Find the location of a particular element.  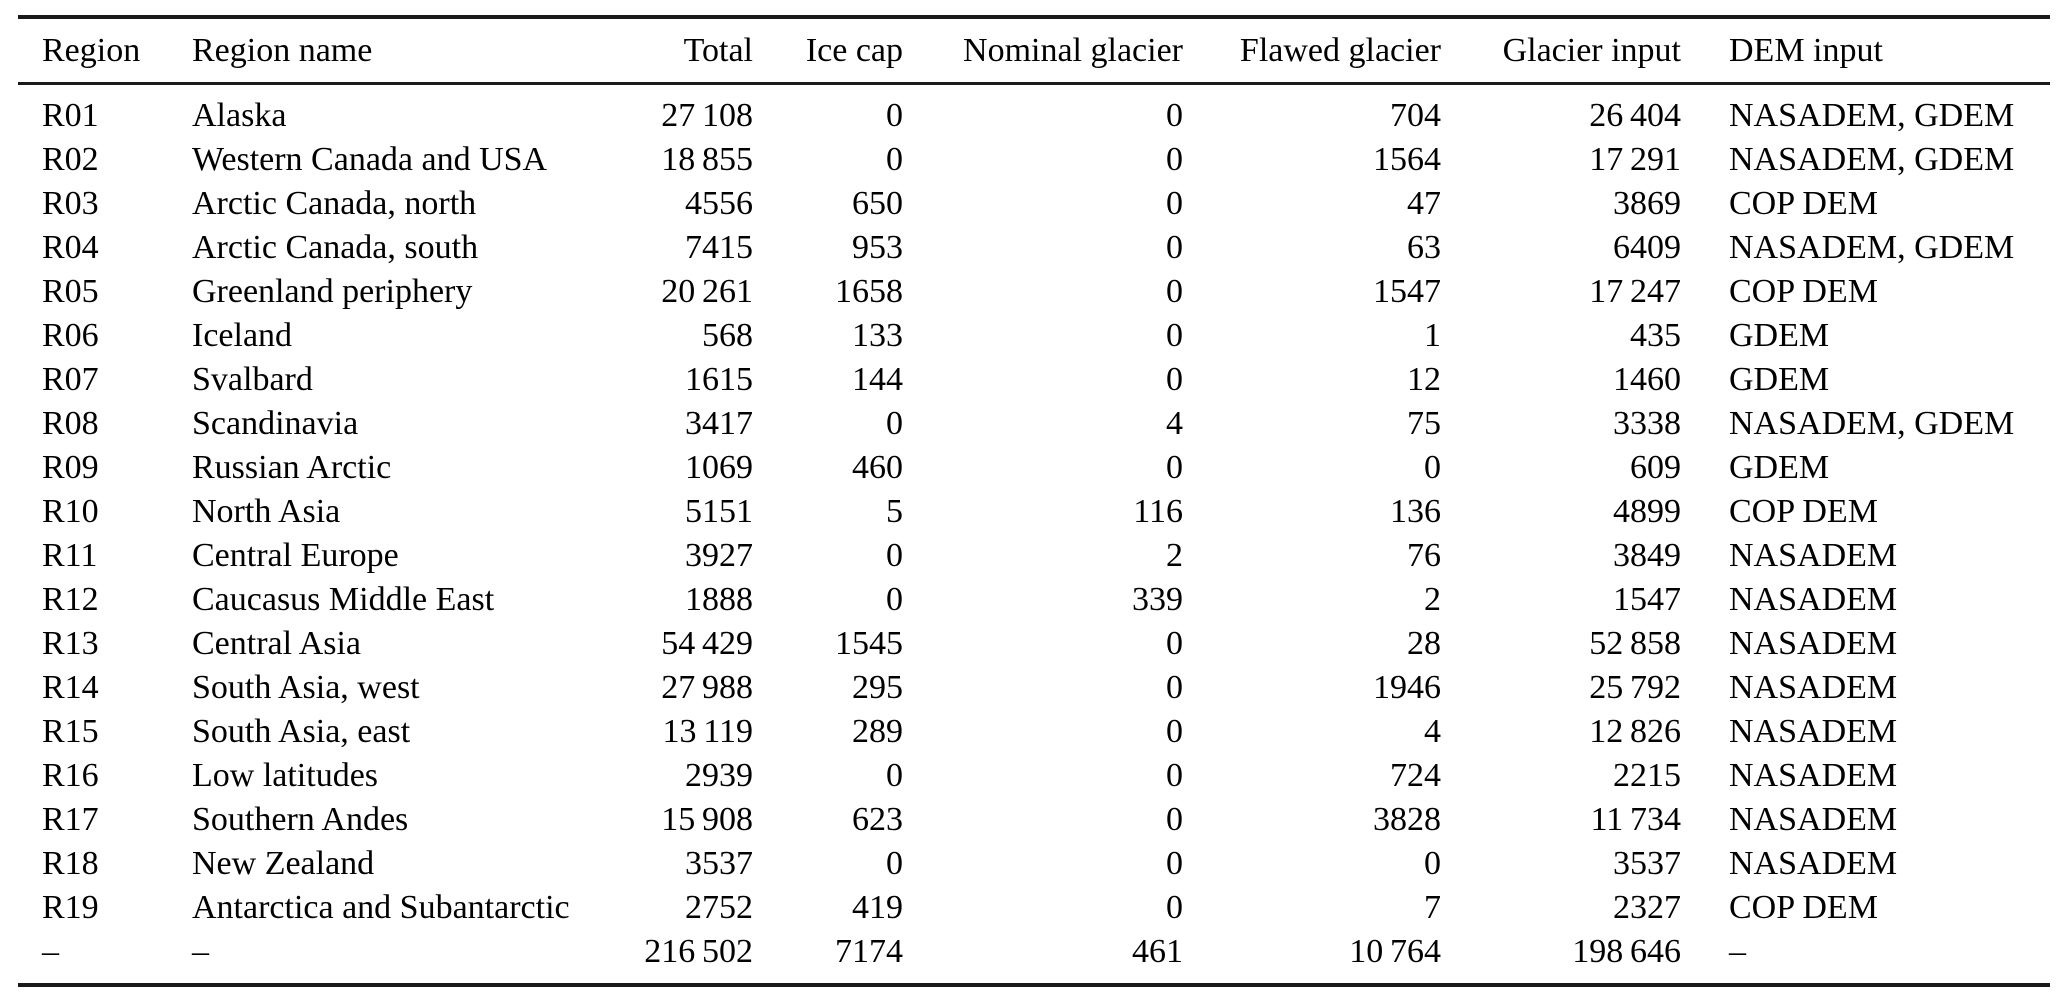

cell-flawed-glacier: 28 is located at coordinates (1424, 643).